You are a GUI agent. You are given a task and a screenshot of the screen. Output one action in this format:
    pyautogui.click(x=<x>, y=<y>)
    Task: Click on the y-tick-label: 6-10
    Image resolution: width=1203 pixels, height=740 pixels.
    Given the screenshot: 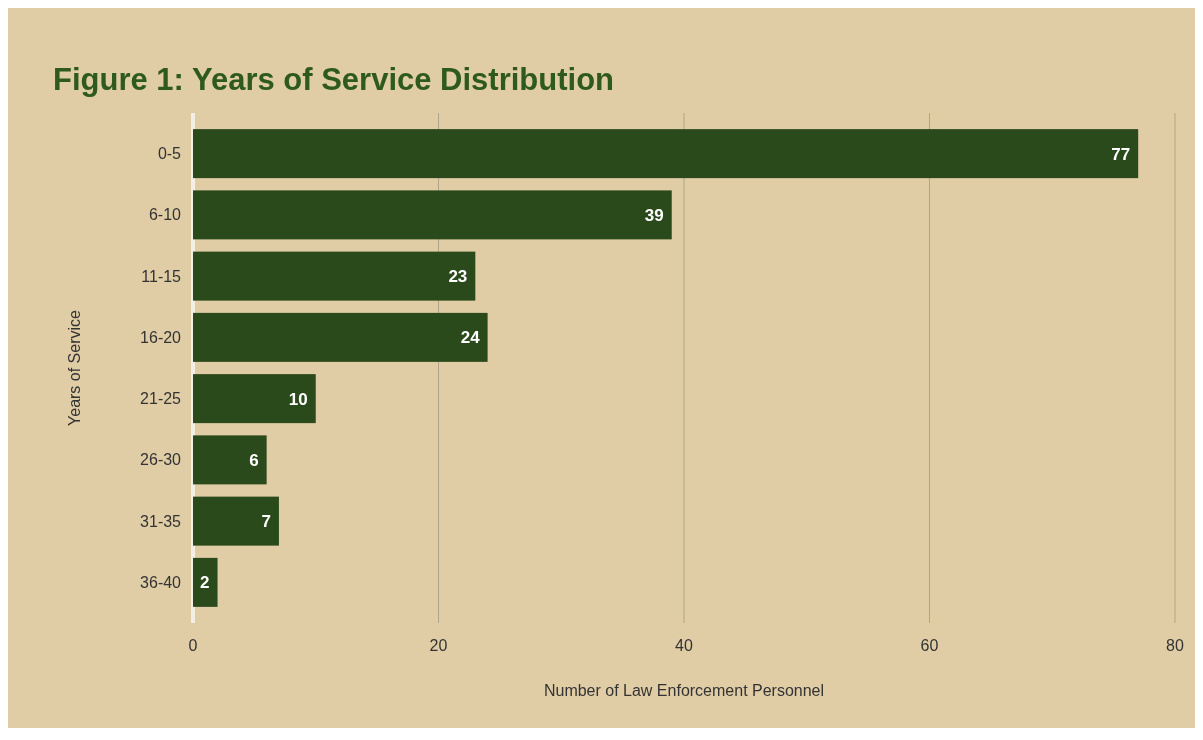 What is the action you would take?
    pyautogui.click(x=165, y=215)
    